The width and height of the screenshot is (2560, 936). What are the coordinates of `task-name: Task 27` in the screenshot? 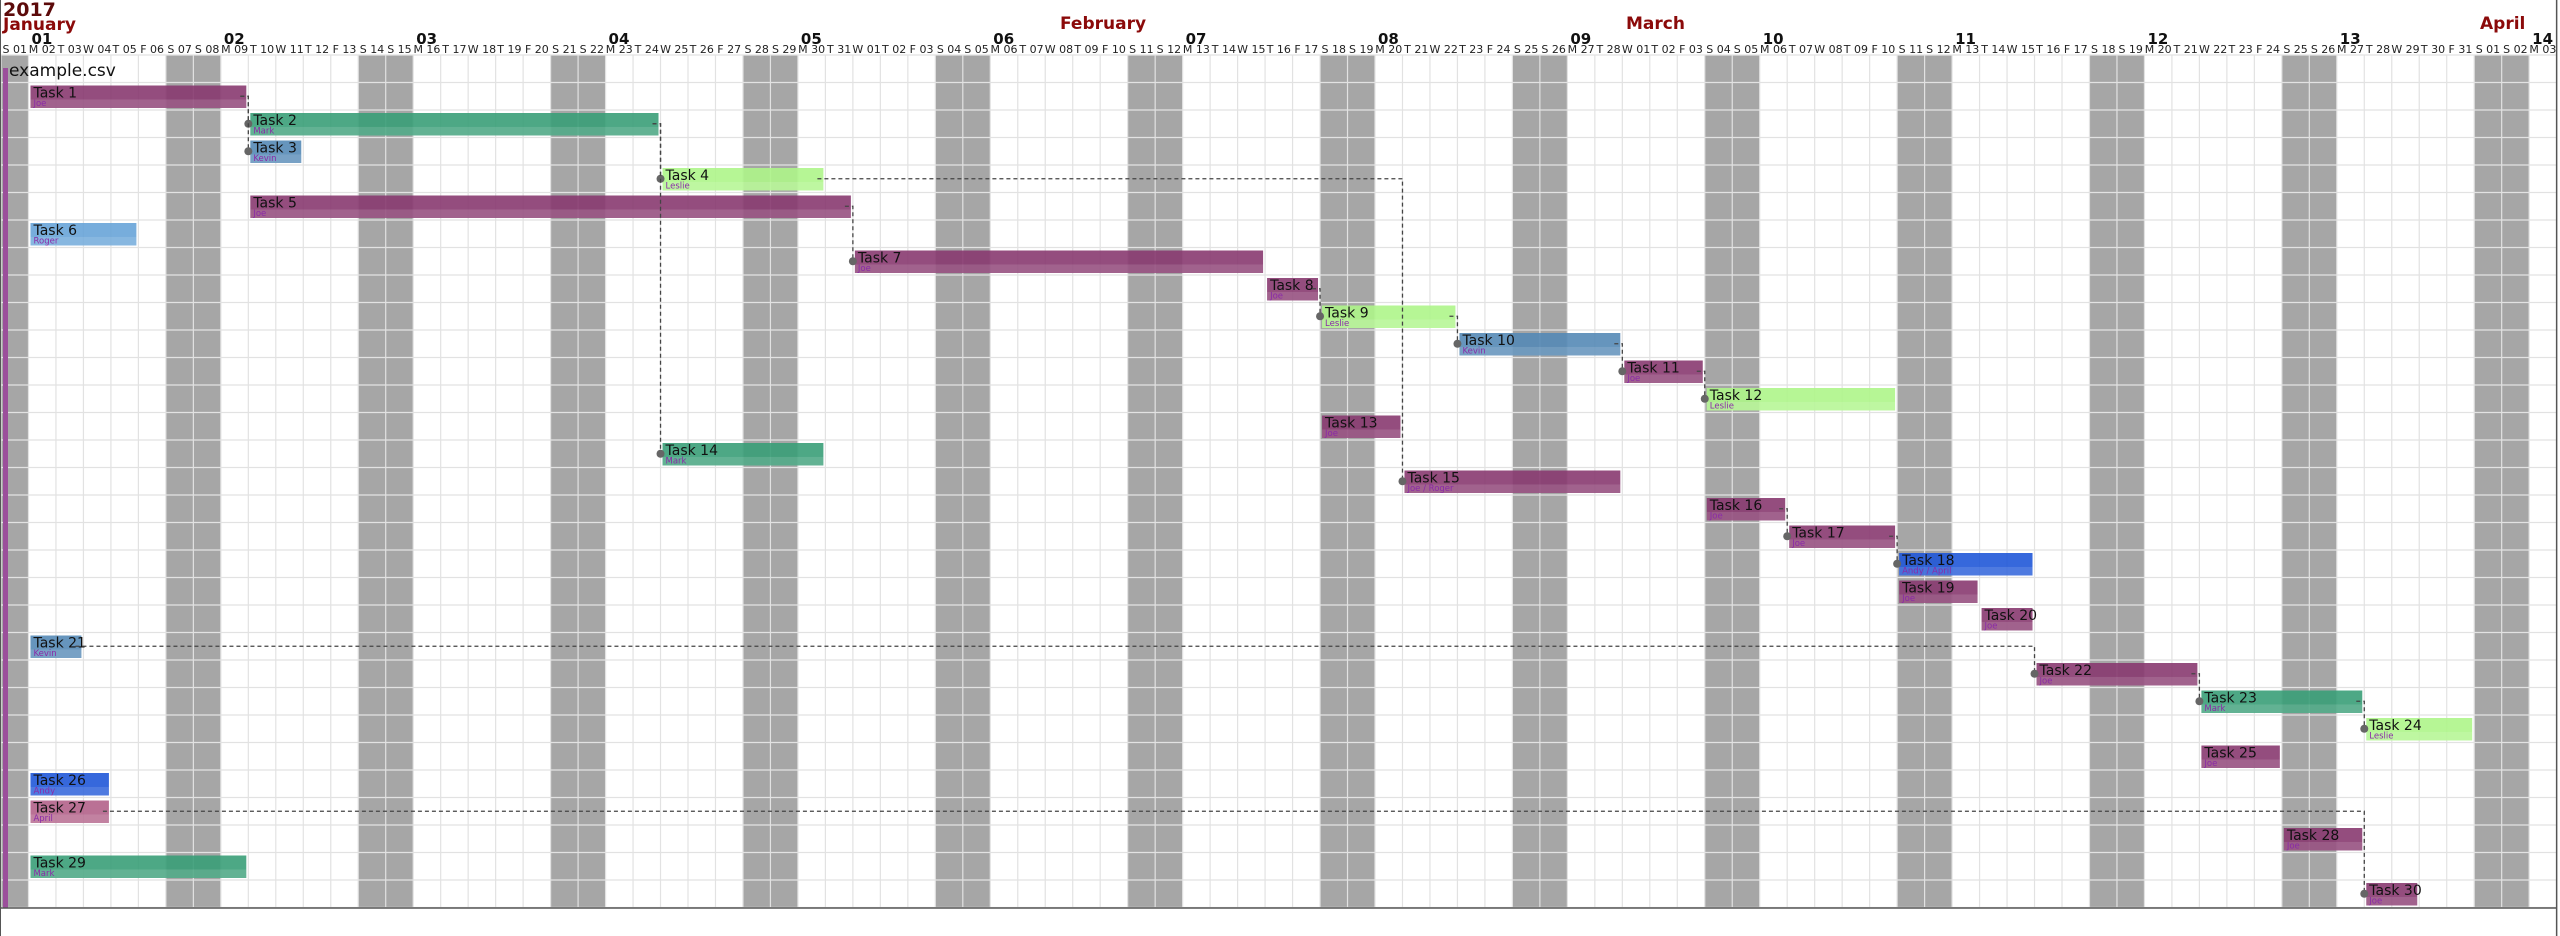 It's located at (58, 809).